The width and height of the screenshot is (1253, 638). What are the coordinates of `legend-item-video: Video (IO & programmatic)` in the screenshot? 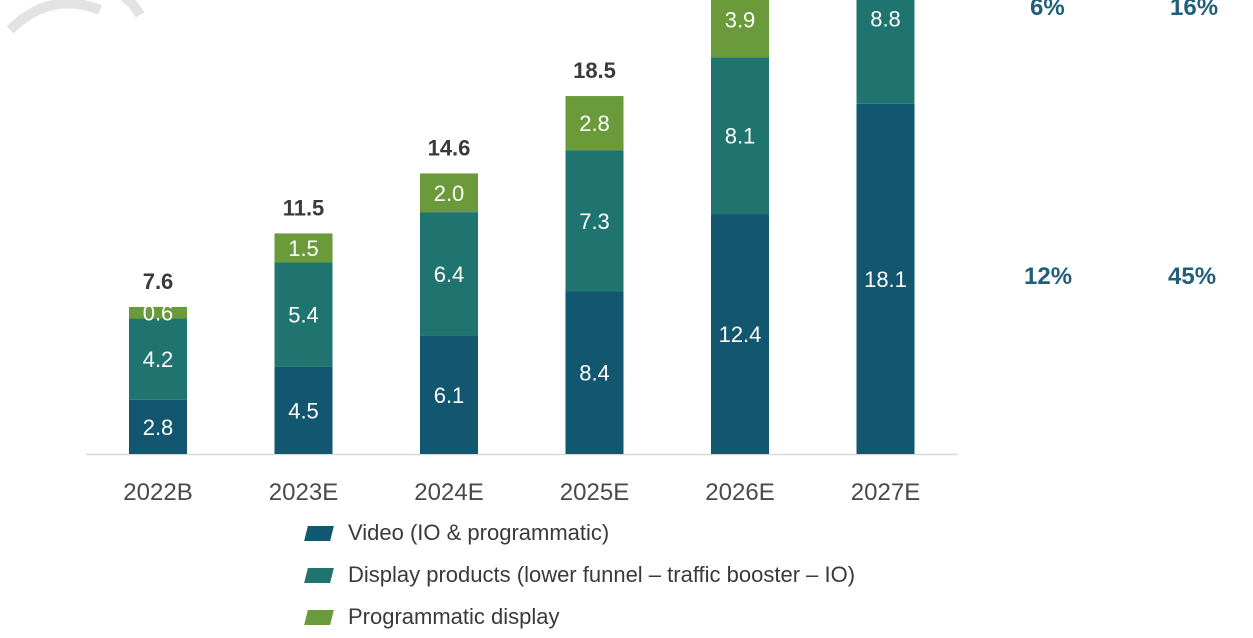 It's located at (577, 533).